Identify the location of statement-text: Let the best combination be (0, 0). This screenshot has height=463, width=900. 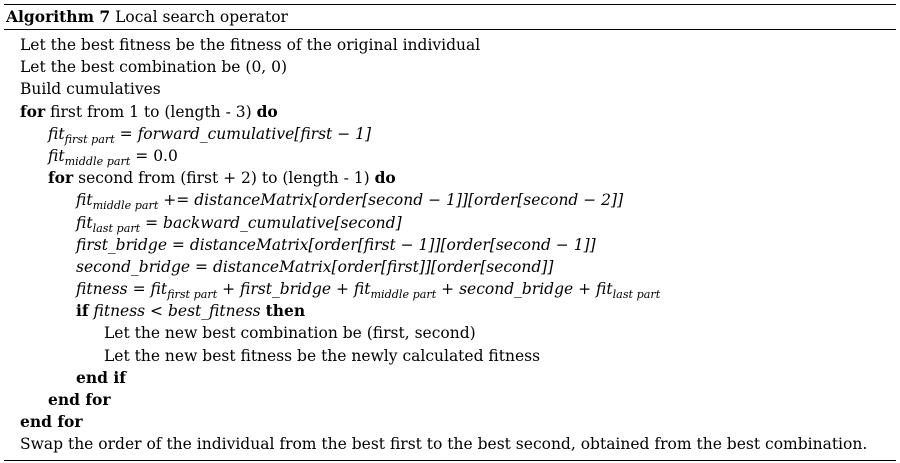
(154, 67).